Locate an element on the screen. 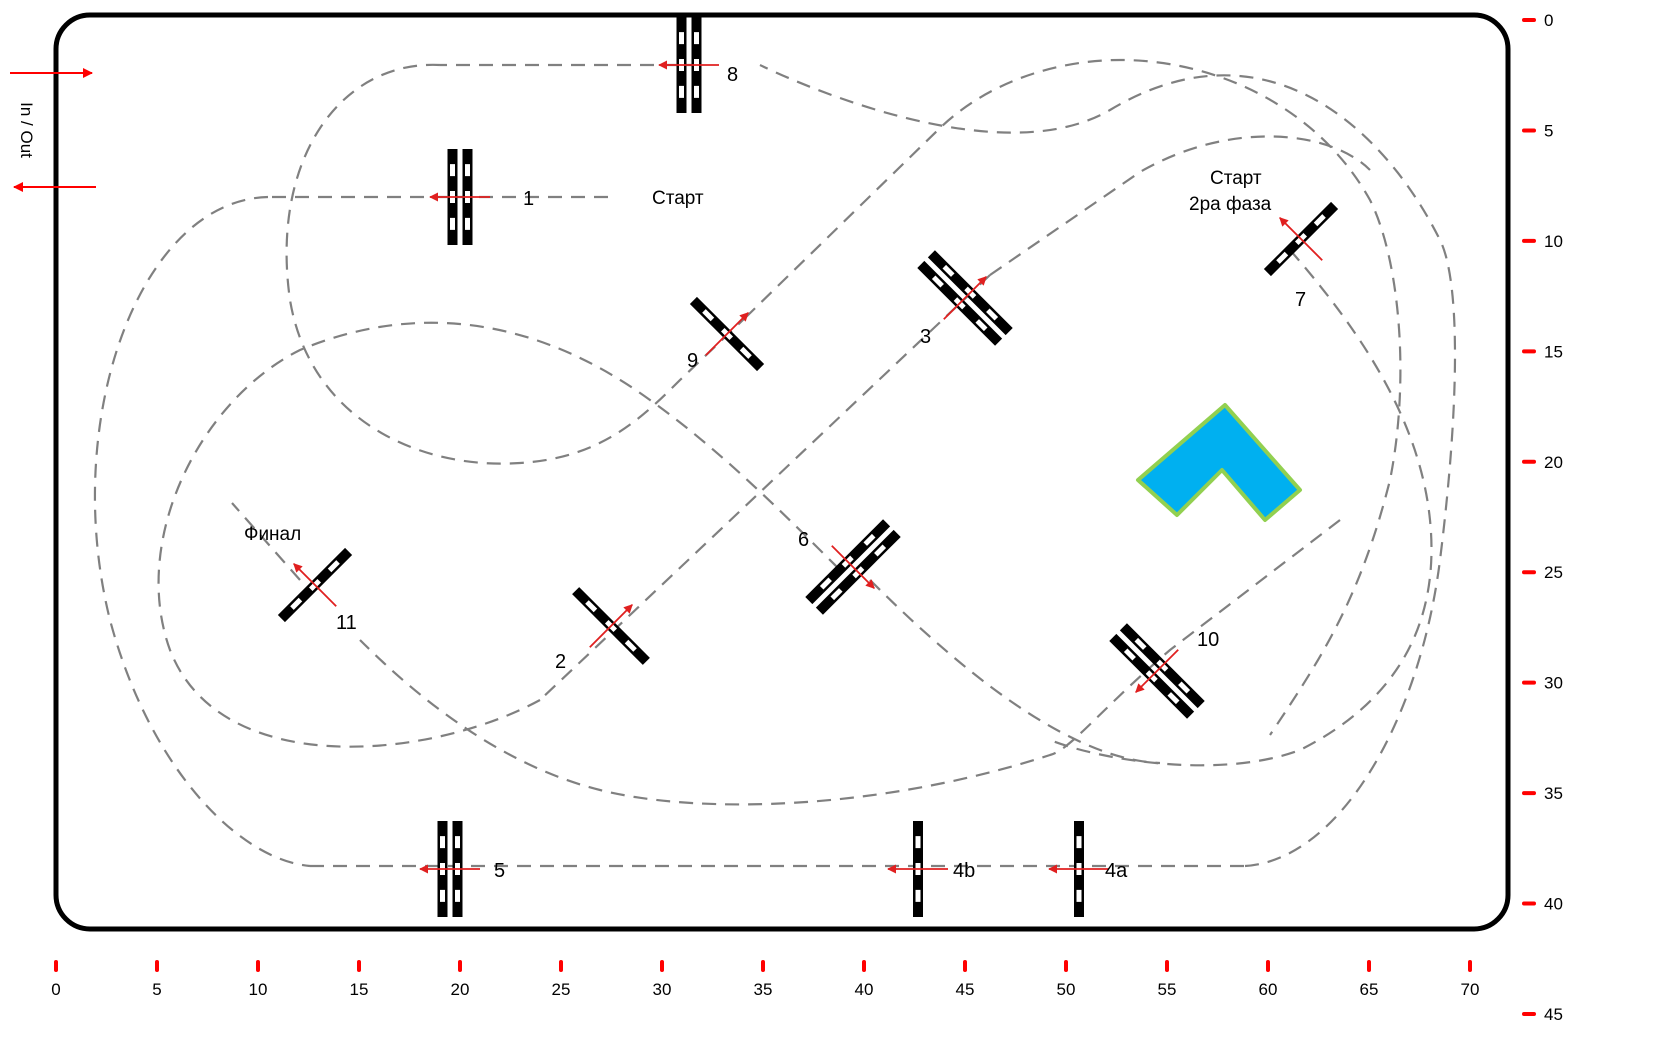 The height and width of the screenshot is (1038, 1673). x-axis: 0 5 10 15 20 25 30 35 40 45 50 55 60 65 70 is located at coordinates (765, 979).